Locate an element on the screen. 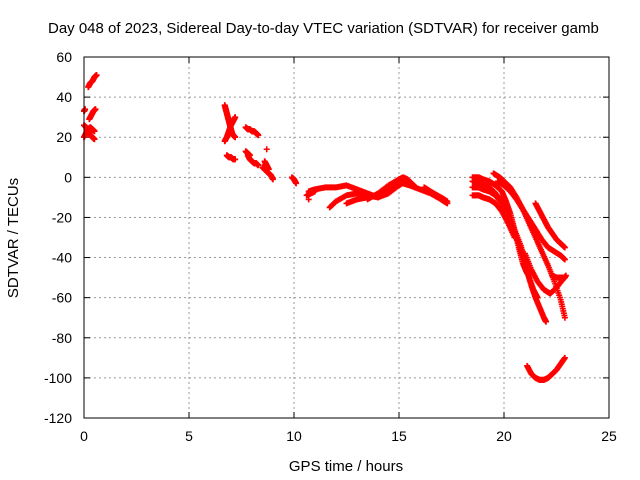 This screenshot has height=480, width=640. series-arc-m is located at coordinates (266, 165).